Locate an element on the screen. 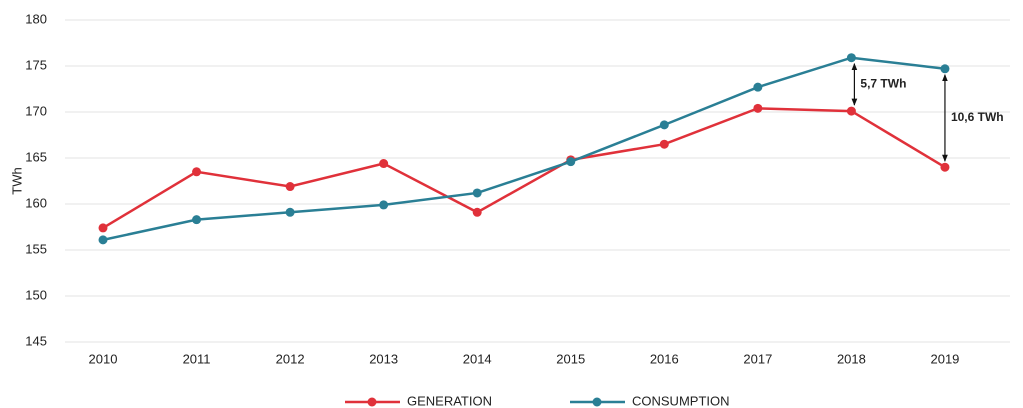  legend-label: GENERATION is located at coordinates (449, 400).